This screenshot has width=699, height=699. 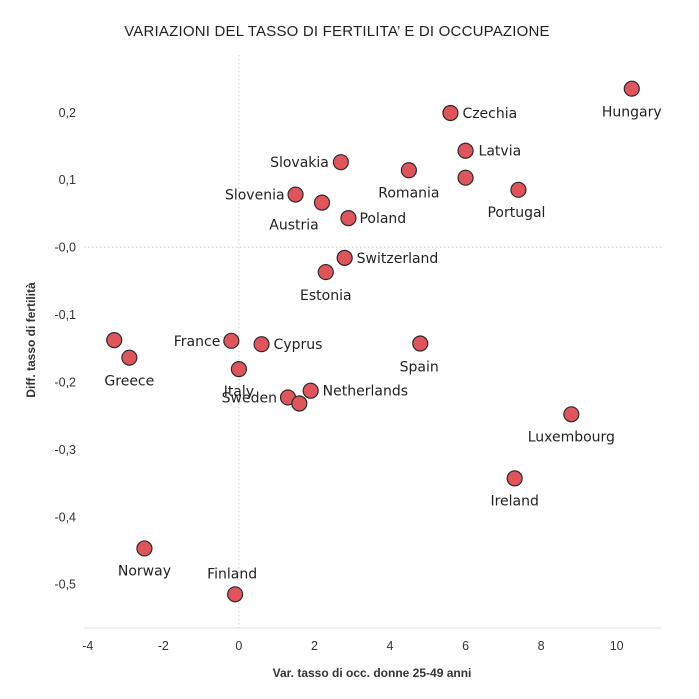 I want to click on point-label: Italy, so click(x=239, y=392).